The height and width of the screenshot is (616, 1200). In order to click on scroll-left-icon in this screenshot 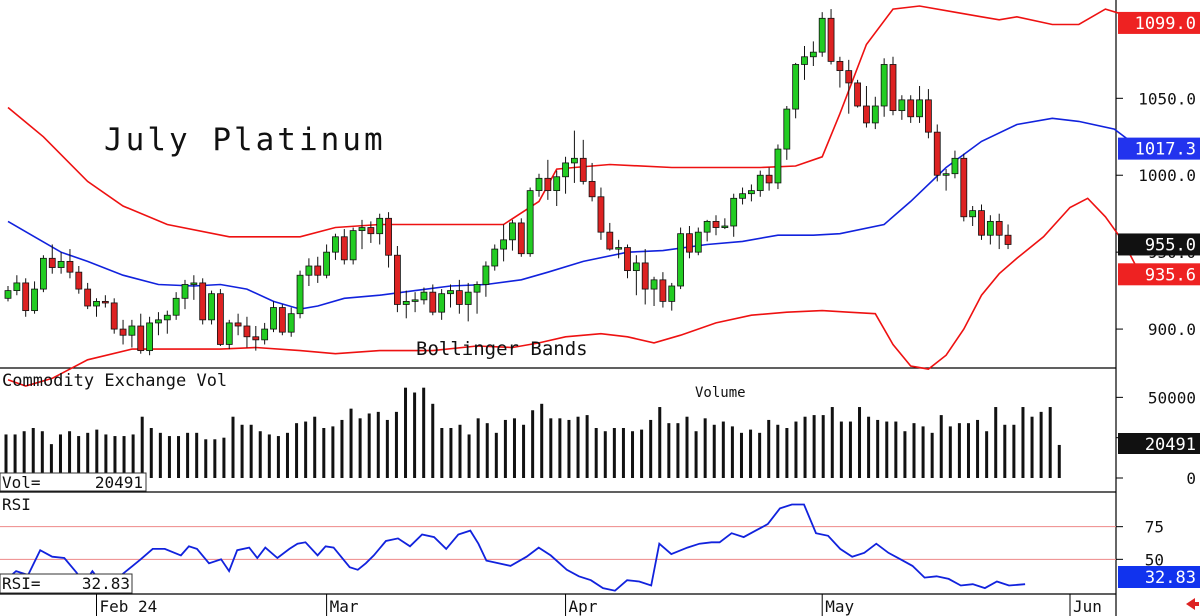, I will do `click(1190, 604)`.